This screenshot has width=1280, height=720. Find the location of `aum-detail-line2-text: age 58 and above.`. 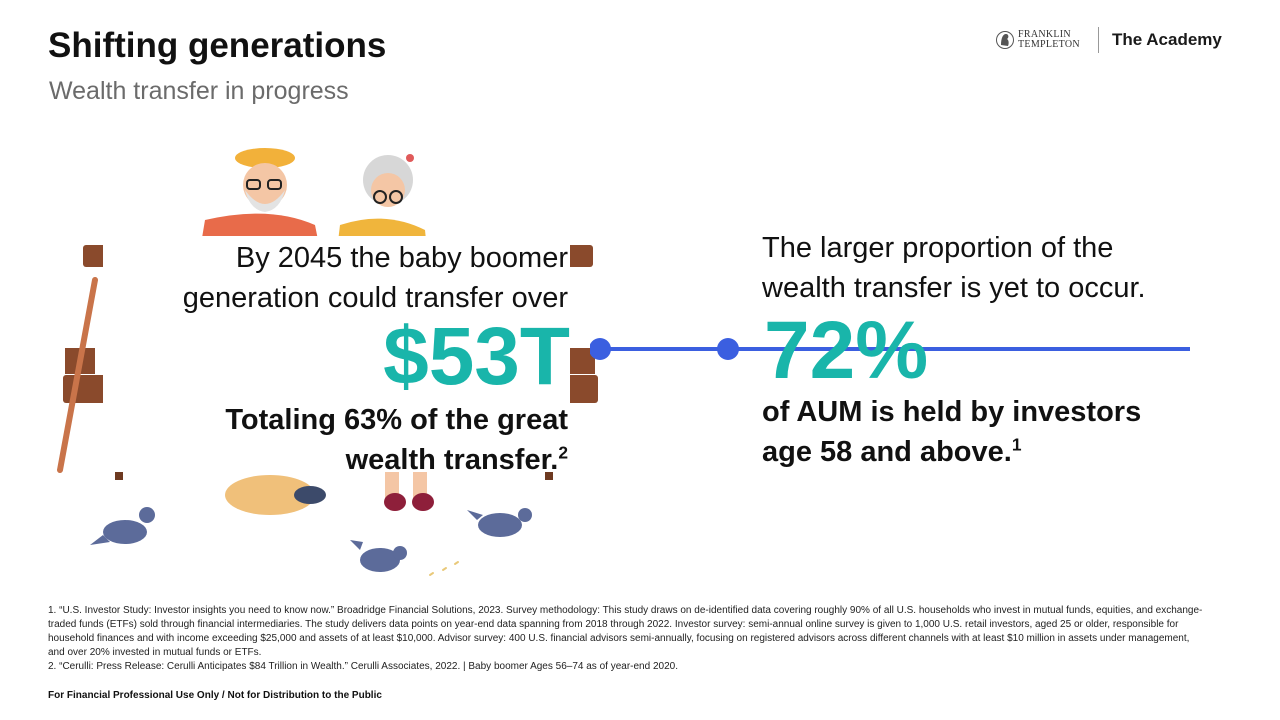

aum-detail-line2-text: age 58 and above. is located at coordinates (887, 452).